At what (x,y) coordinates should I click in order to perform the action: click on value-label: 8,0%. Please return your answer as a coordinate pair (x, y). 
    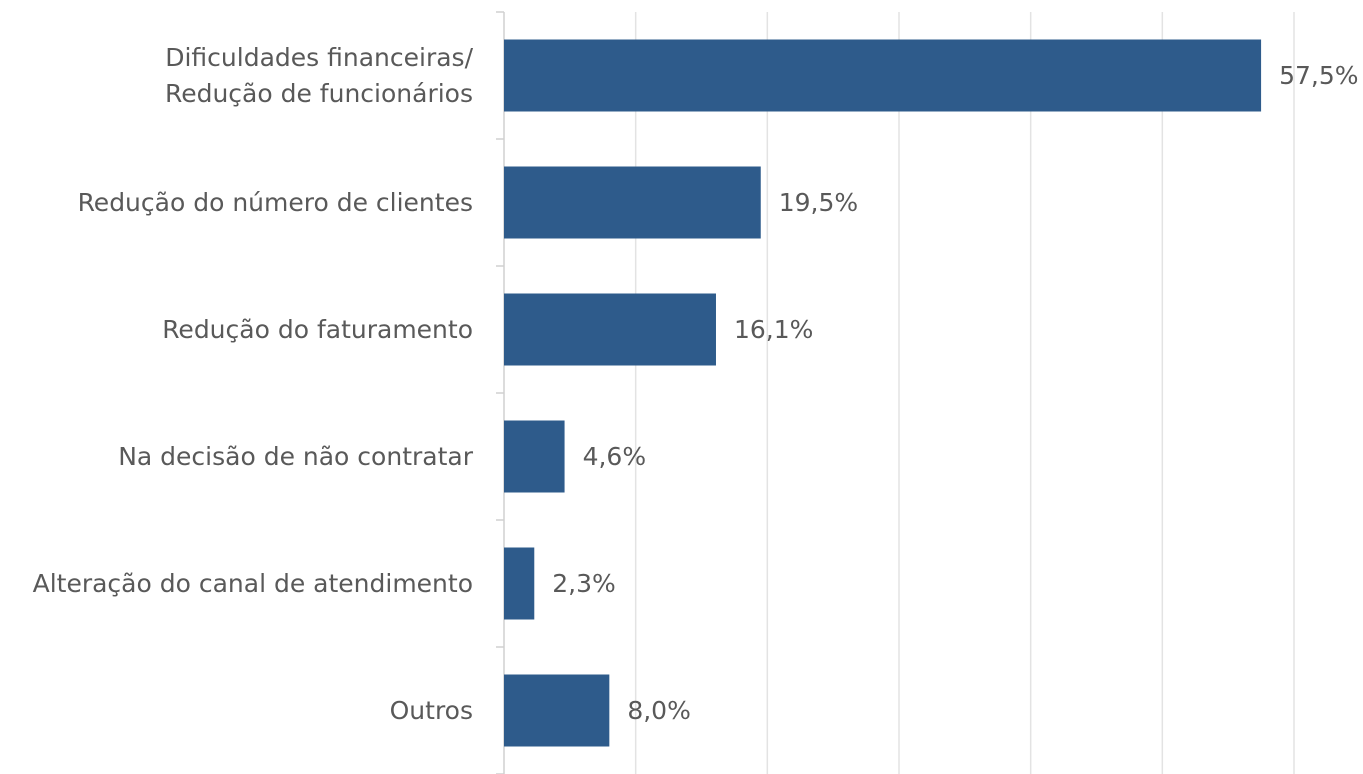
    Looking at the image, I should click on (659, 710).